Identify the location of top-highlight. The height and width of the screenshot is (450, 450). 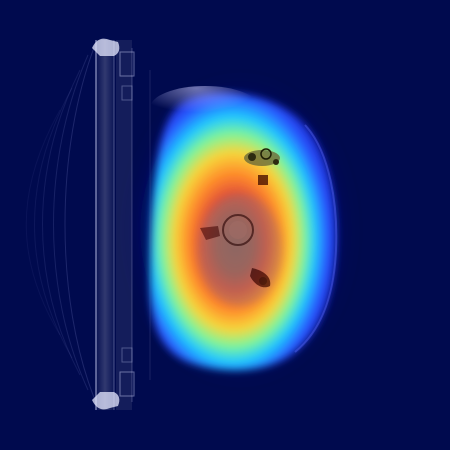
(205, 108).